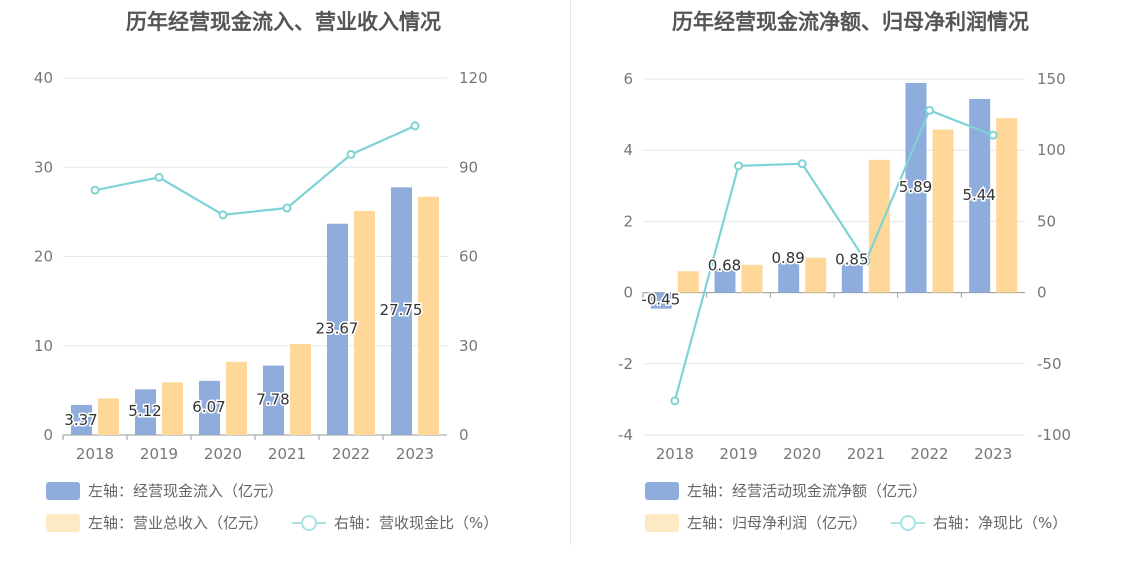  I want to click on y-axis-left-tick-label: 10, so click(43, 346).